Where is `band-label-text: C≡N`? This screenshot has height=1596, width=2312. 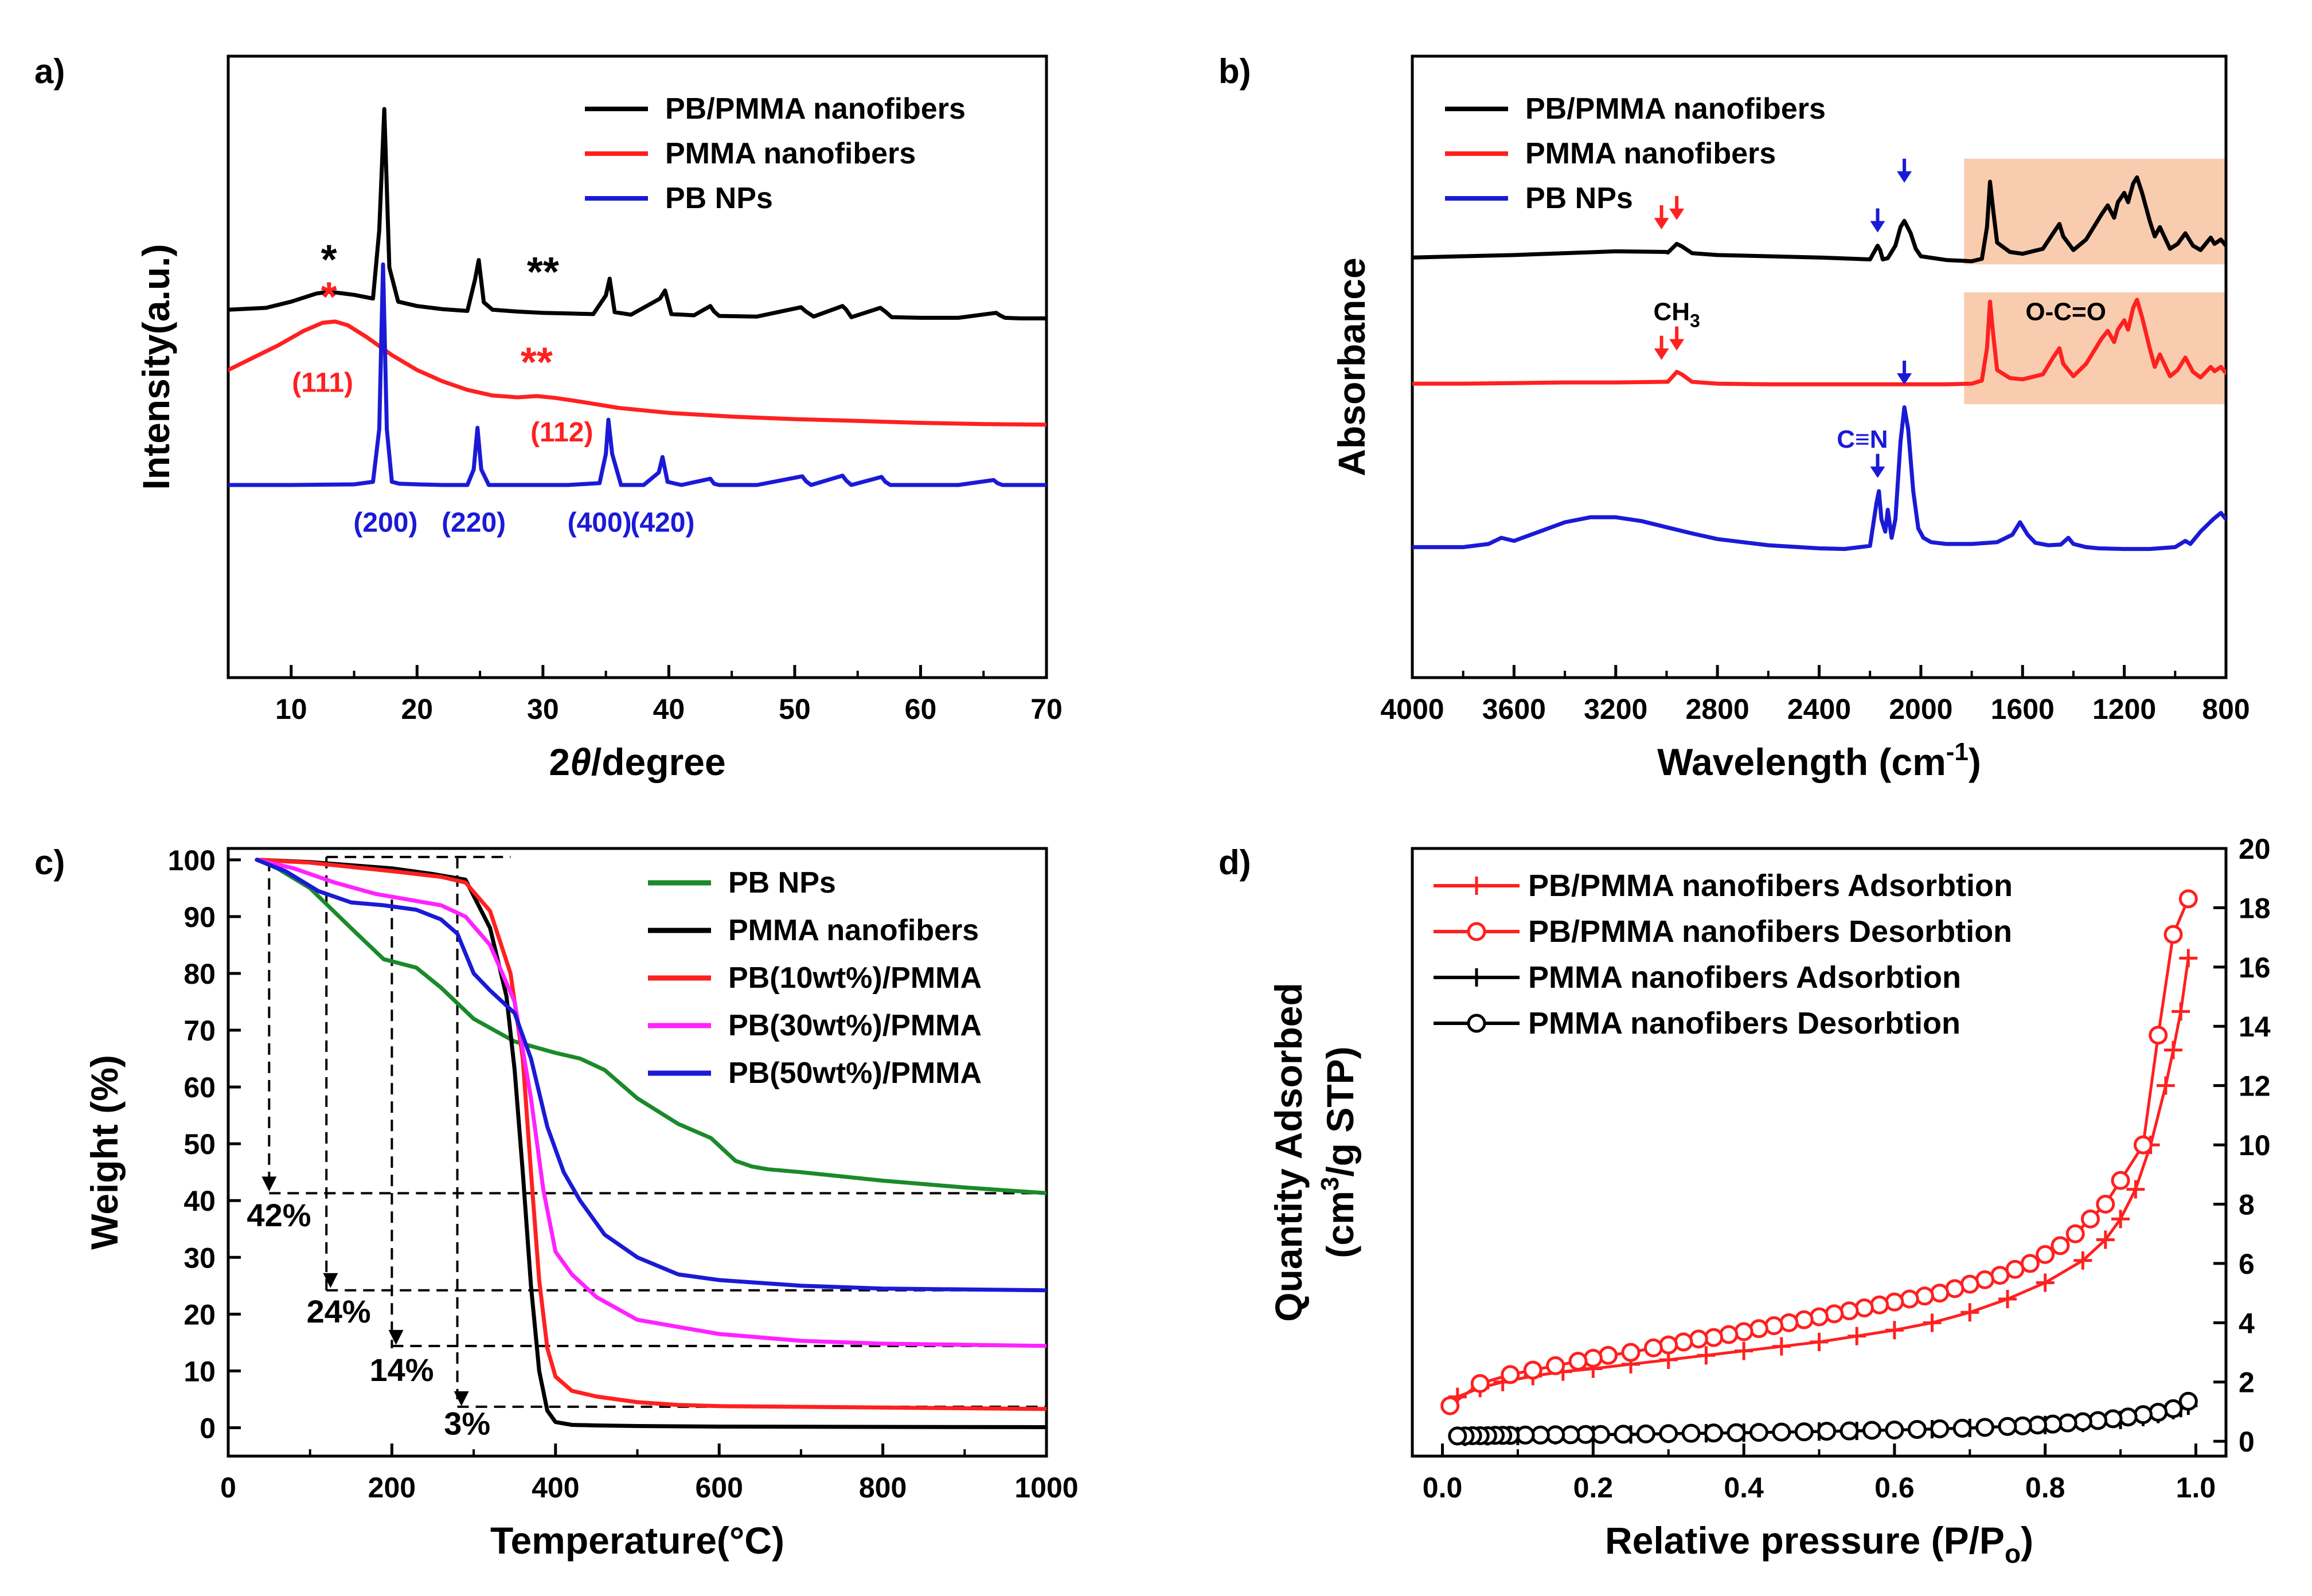 band-label-text: C≡N is located at coordinates (1862, 439).